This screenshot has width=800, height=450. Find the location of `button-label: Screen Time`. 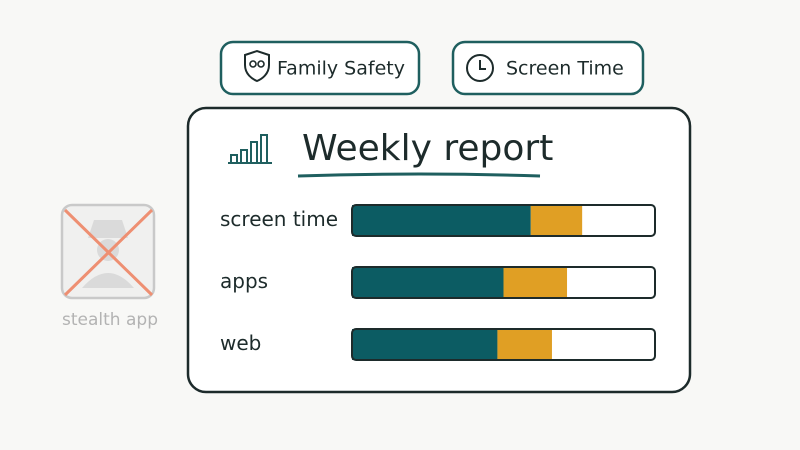

button-label: Screen Time is located at coordinates (565, 69).